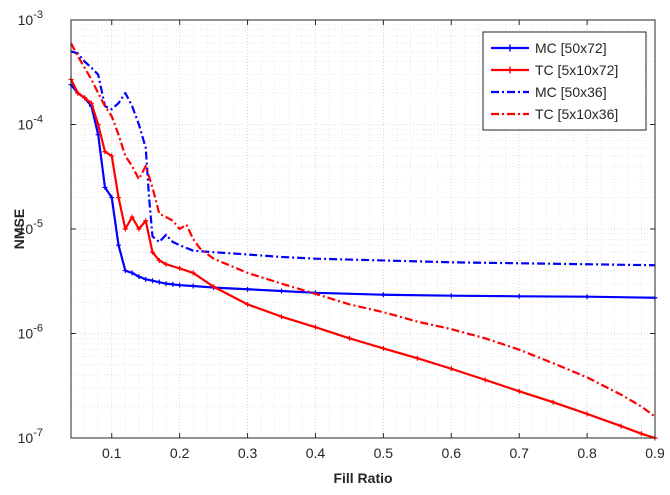 This screenshot has width=670, height=495. What do you see at coordinates (519, 453) in the screenshot?
I see `x-tick-label: 0.7` at bounding box center [519, 453].